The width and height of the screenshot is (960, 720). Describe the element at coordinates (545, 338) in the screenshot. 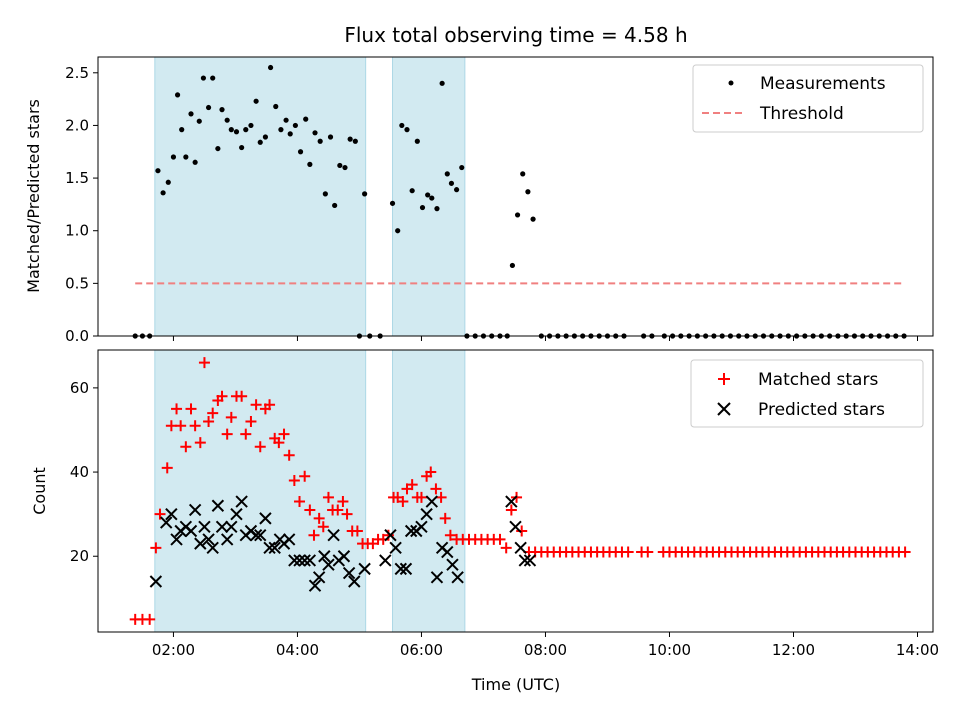

I see `x-ticks-top` at that location.